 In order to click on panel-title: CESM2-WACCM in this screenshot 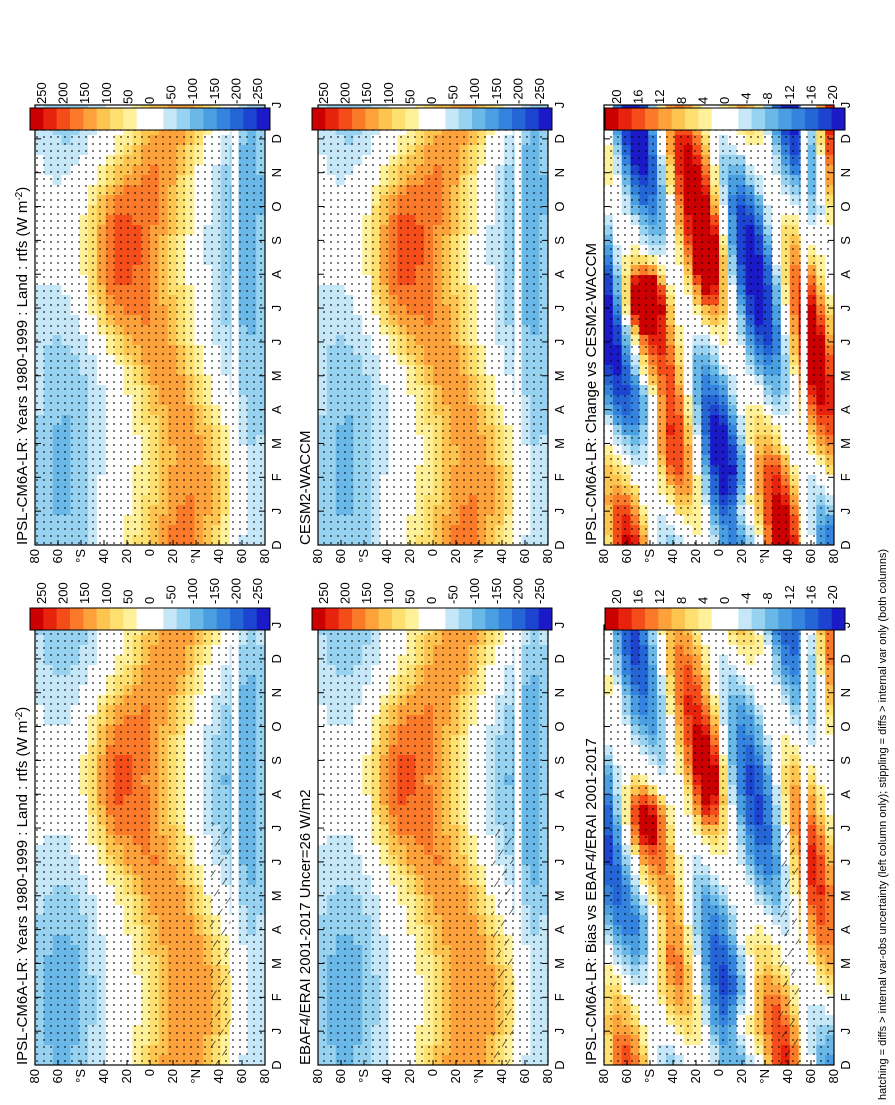, I will do `click(305, 488)`.